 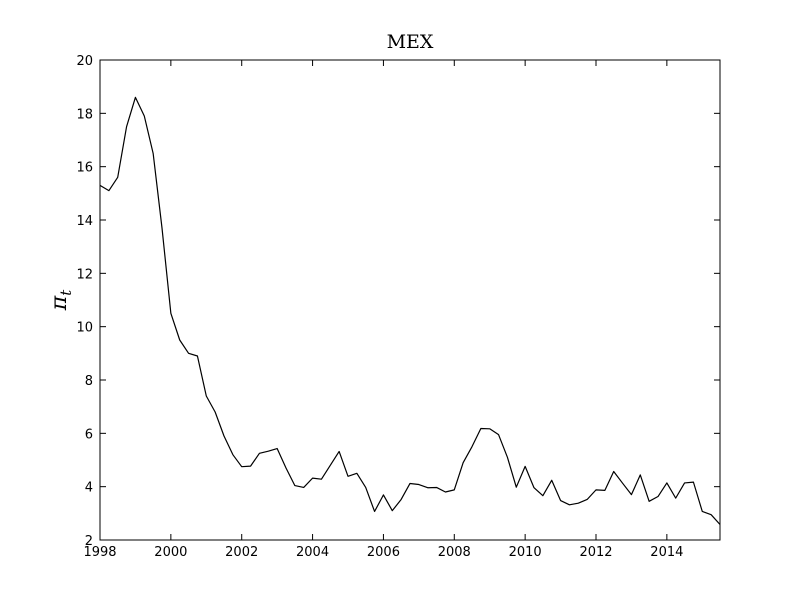 I want to click on y-axis-label-main: π, so click(x=59, y=303).